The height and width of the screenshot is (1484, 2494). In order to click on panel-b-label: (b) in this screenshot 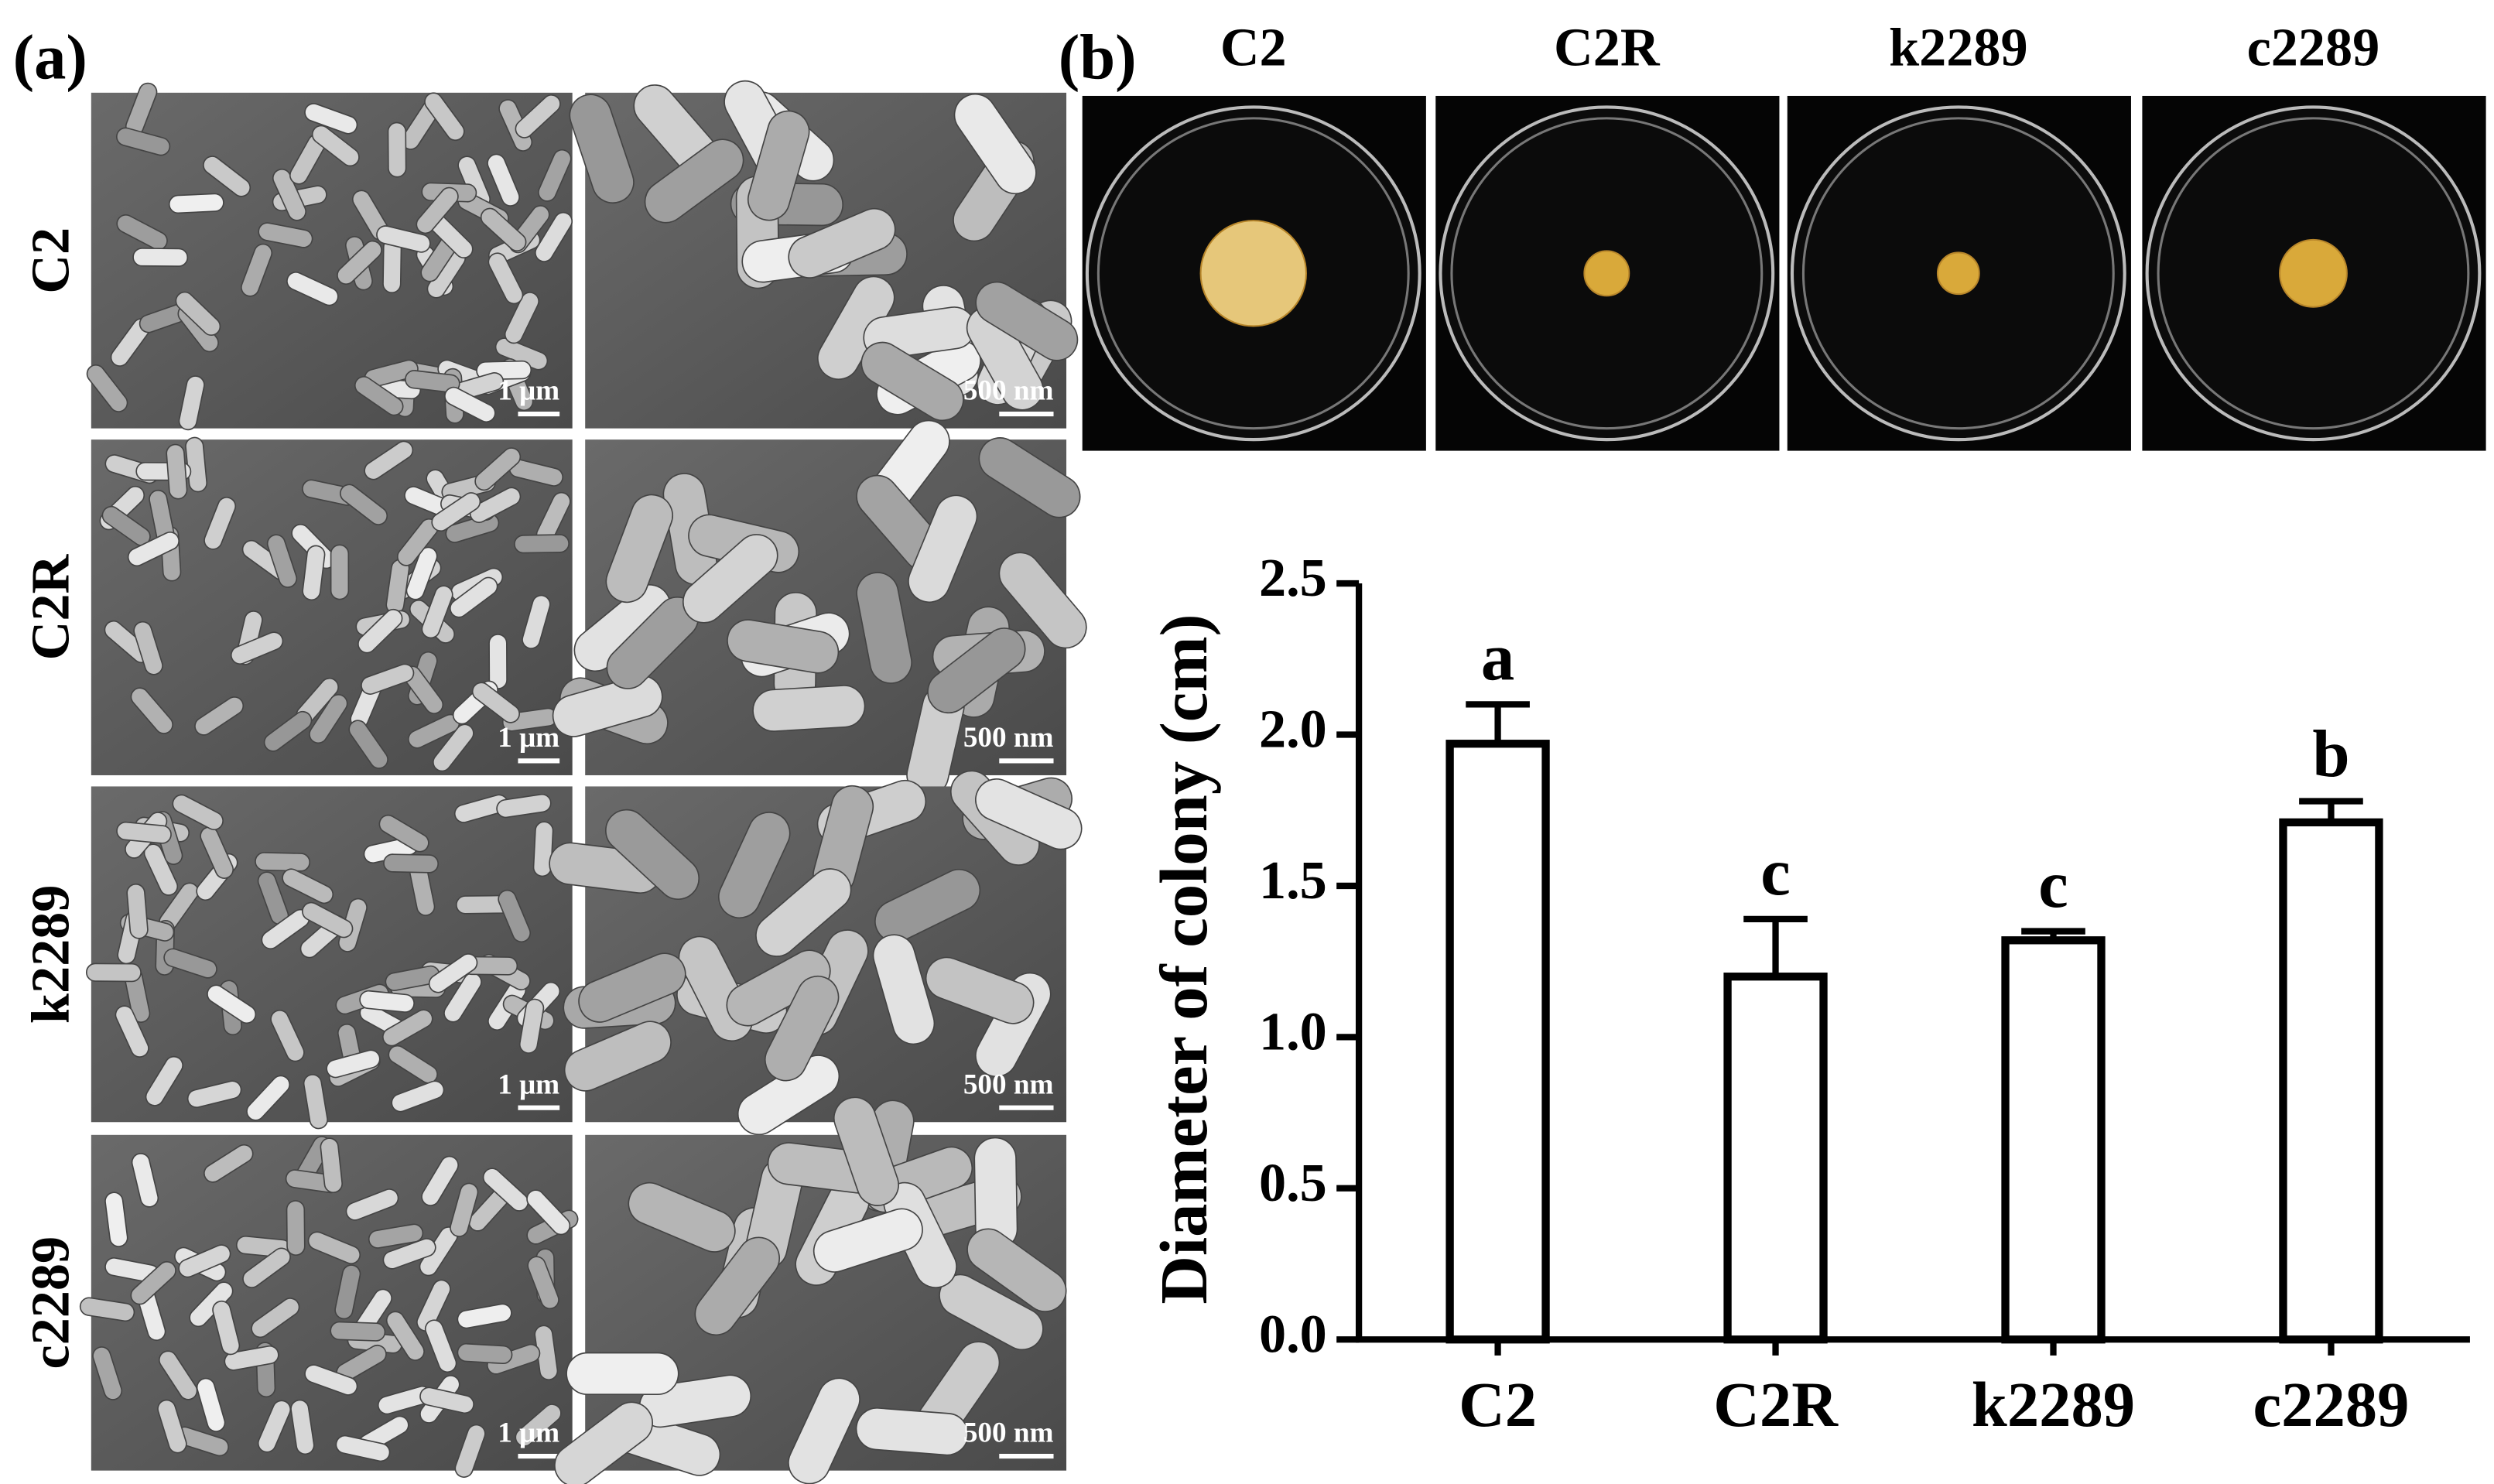, I will do `click(1098, 58)`.